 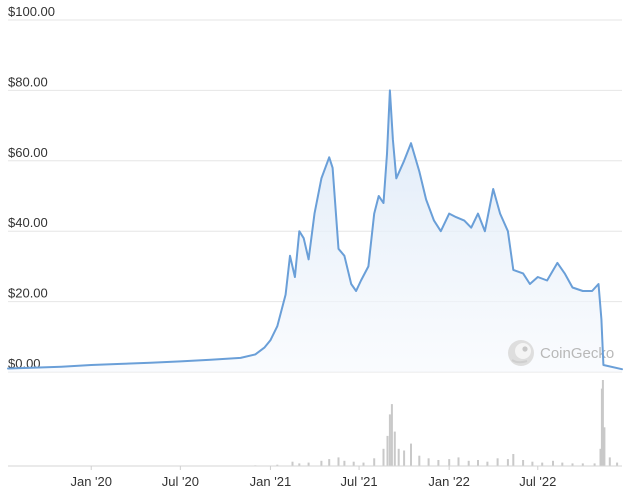 What do you see at coordinates (358, 481) in the screenshot?
I see `x-tick-label: Jul '21` at bounding box center [358, 481].